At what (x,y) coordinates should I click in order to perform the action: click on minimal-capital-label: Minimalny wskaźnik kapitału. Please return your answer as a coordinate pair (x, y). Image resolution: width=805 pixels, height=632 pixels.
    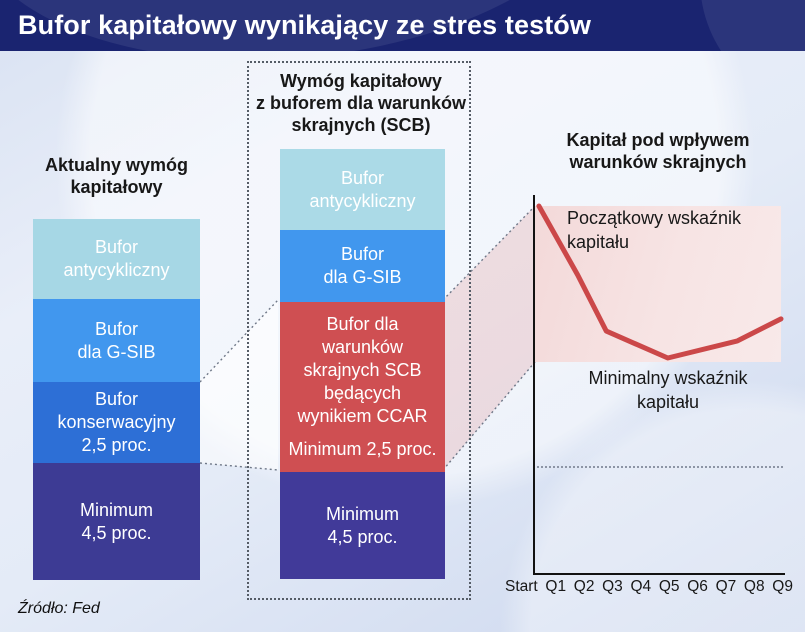
    Looking at the image, I should click on (668, 390).